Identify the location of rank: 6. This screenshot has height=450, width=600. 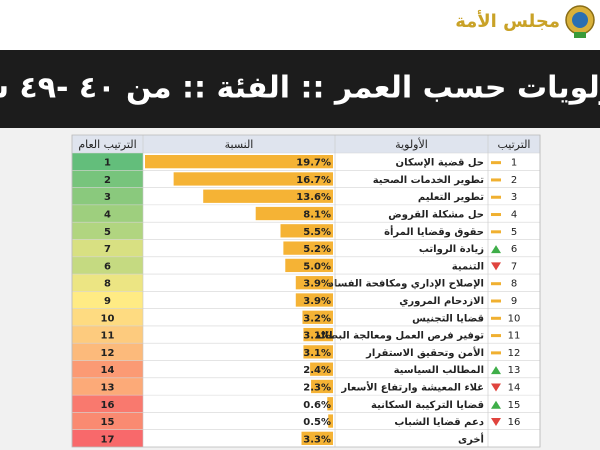
(514, 249).